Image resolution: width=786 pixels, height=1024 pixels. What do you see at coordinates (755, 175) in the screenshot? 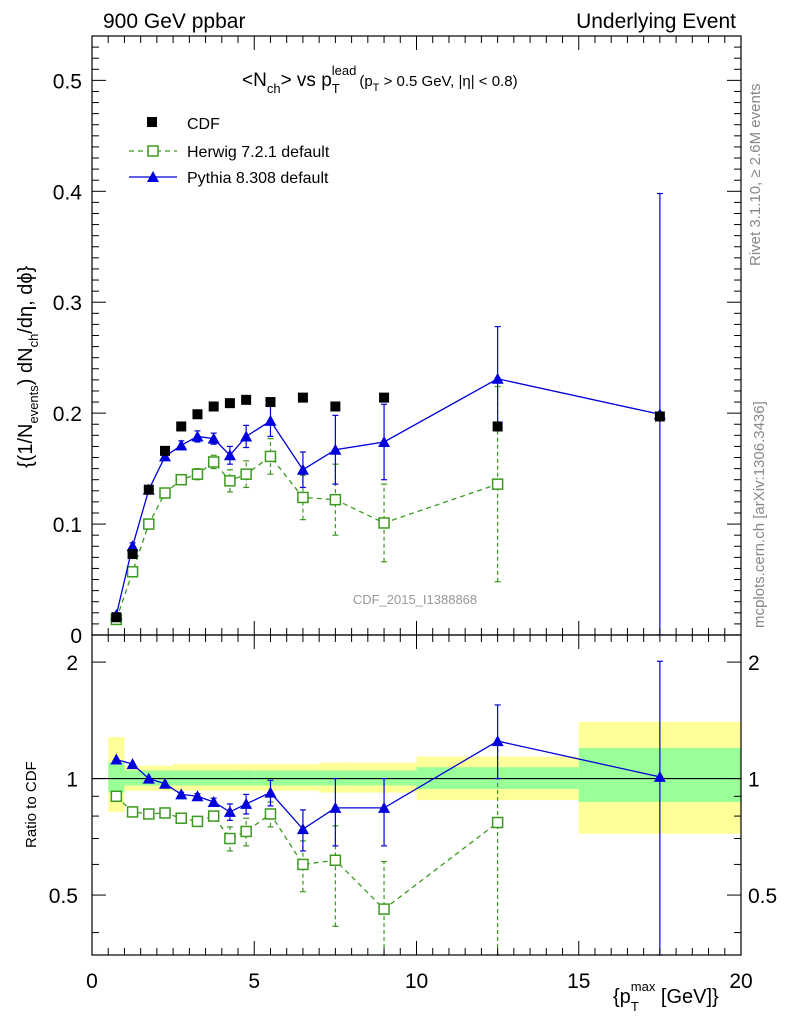
I see `rivet-label: Rivet 3.1.10, ≥ 2.6M events` at bounding box center [755, 175].